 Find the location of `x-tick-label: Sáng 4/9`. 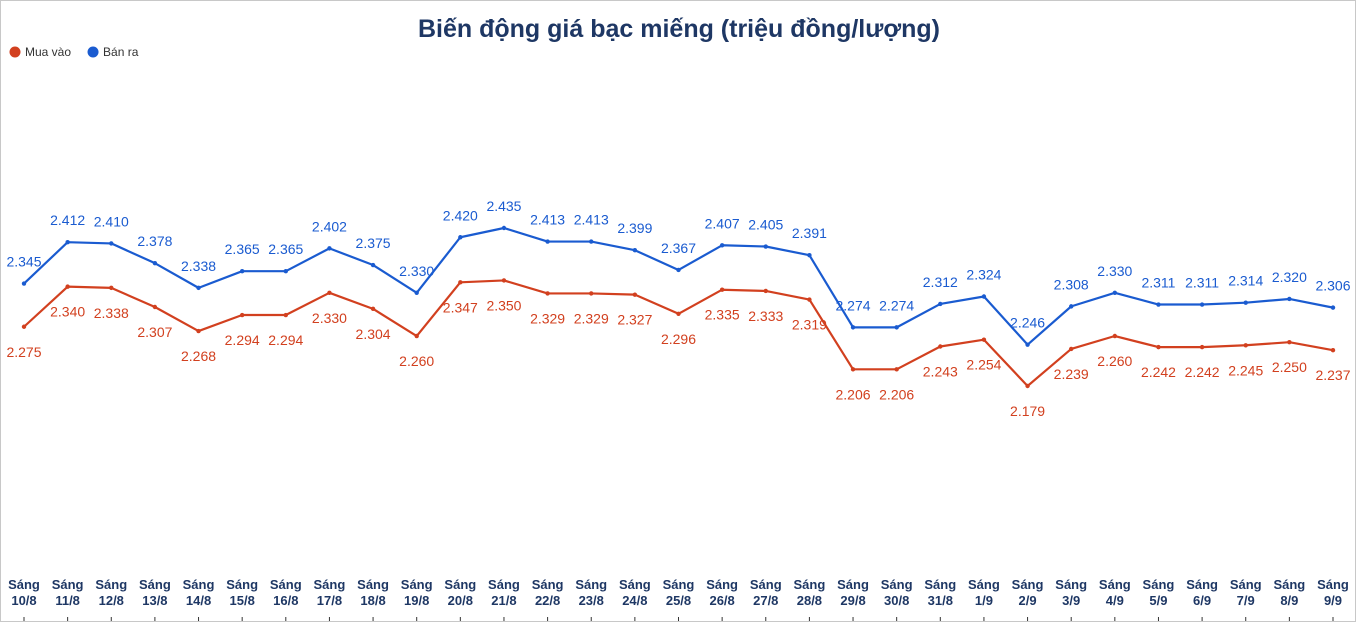

x-tick-label: Sáng 4/9 is located at coordinates (1114, 592).